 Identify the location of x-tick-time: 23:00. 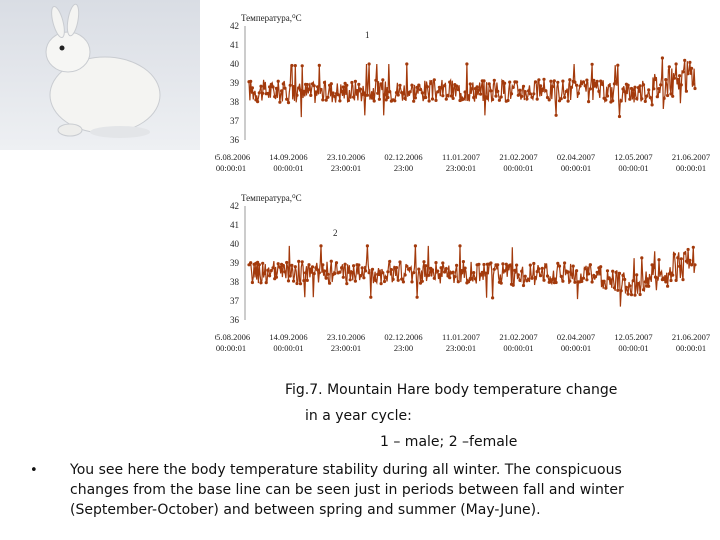
(403, 348).